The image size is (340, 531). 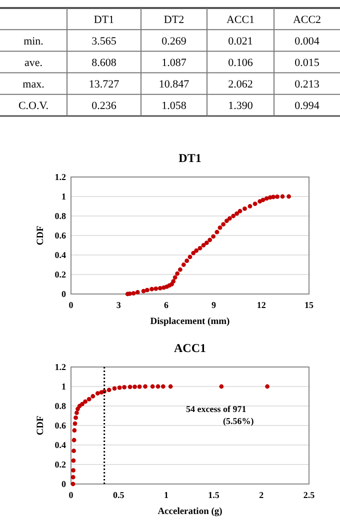 What do you see at coordinates (33, 84) in the screenshot?
I see `category-label: max.` at bounding box center [33, 84].